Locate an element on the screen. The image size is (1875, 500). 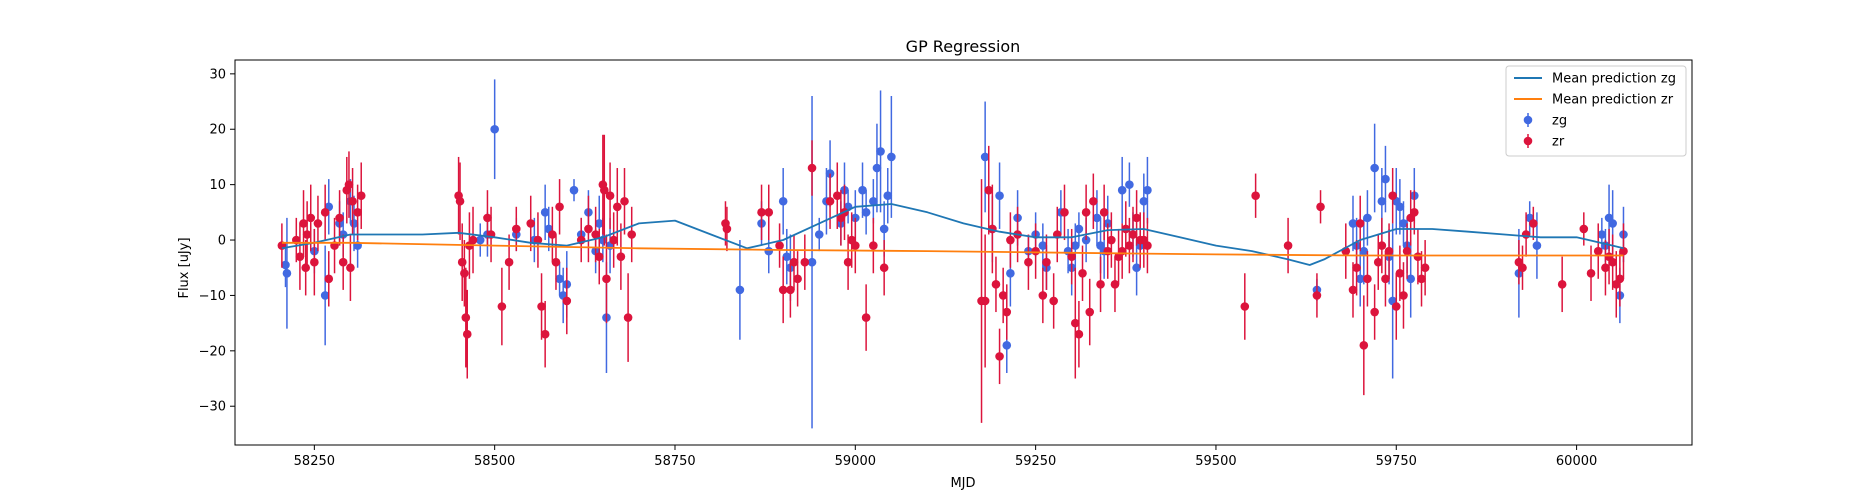
legend-marker-swatch is located at coordinates (1528, 120).